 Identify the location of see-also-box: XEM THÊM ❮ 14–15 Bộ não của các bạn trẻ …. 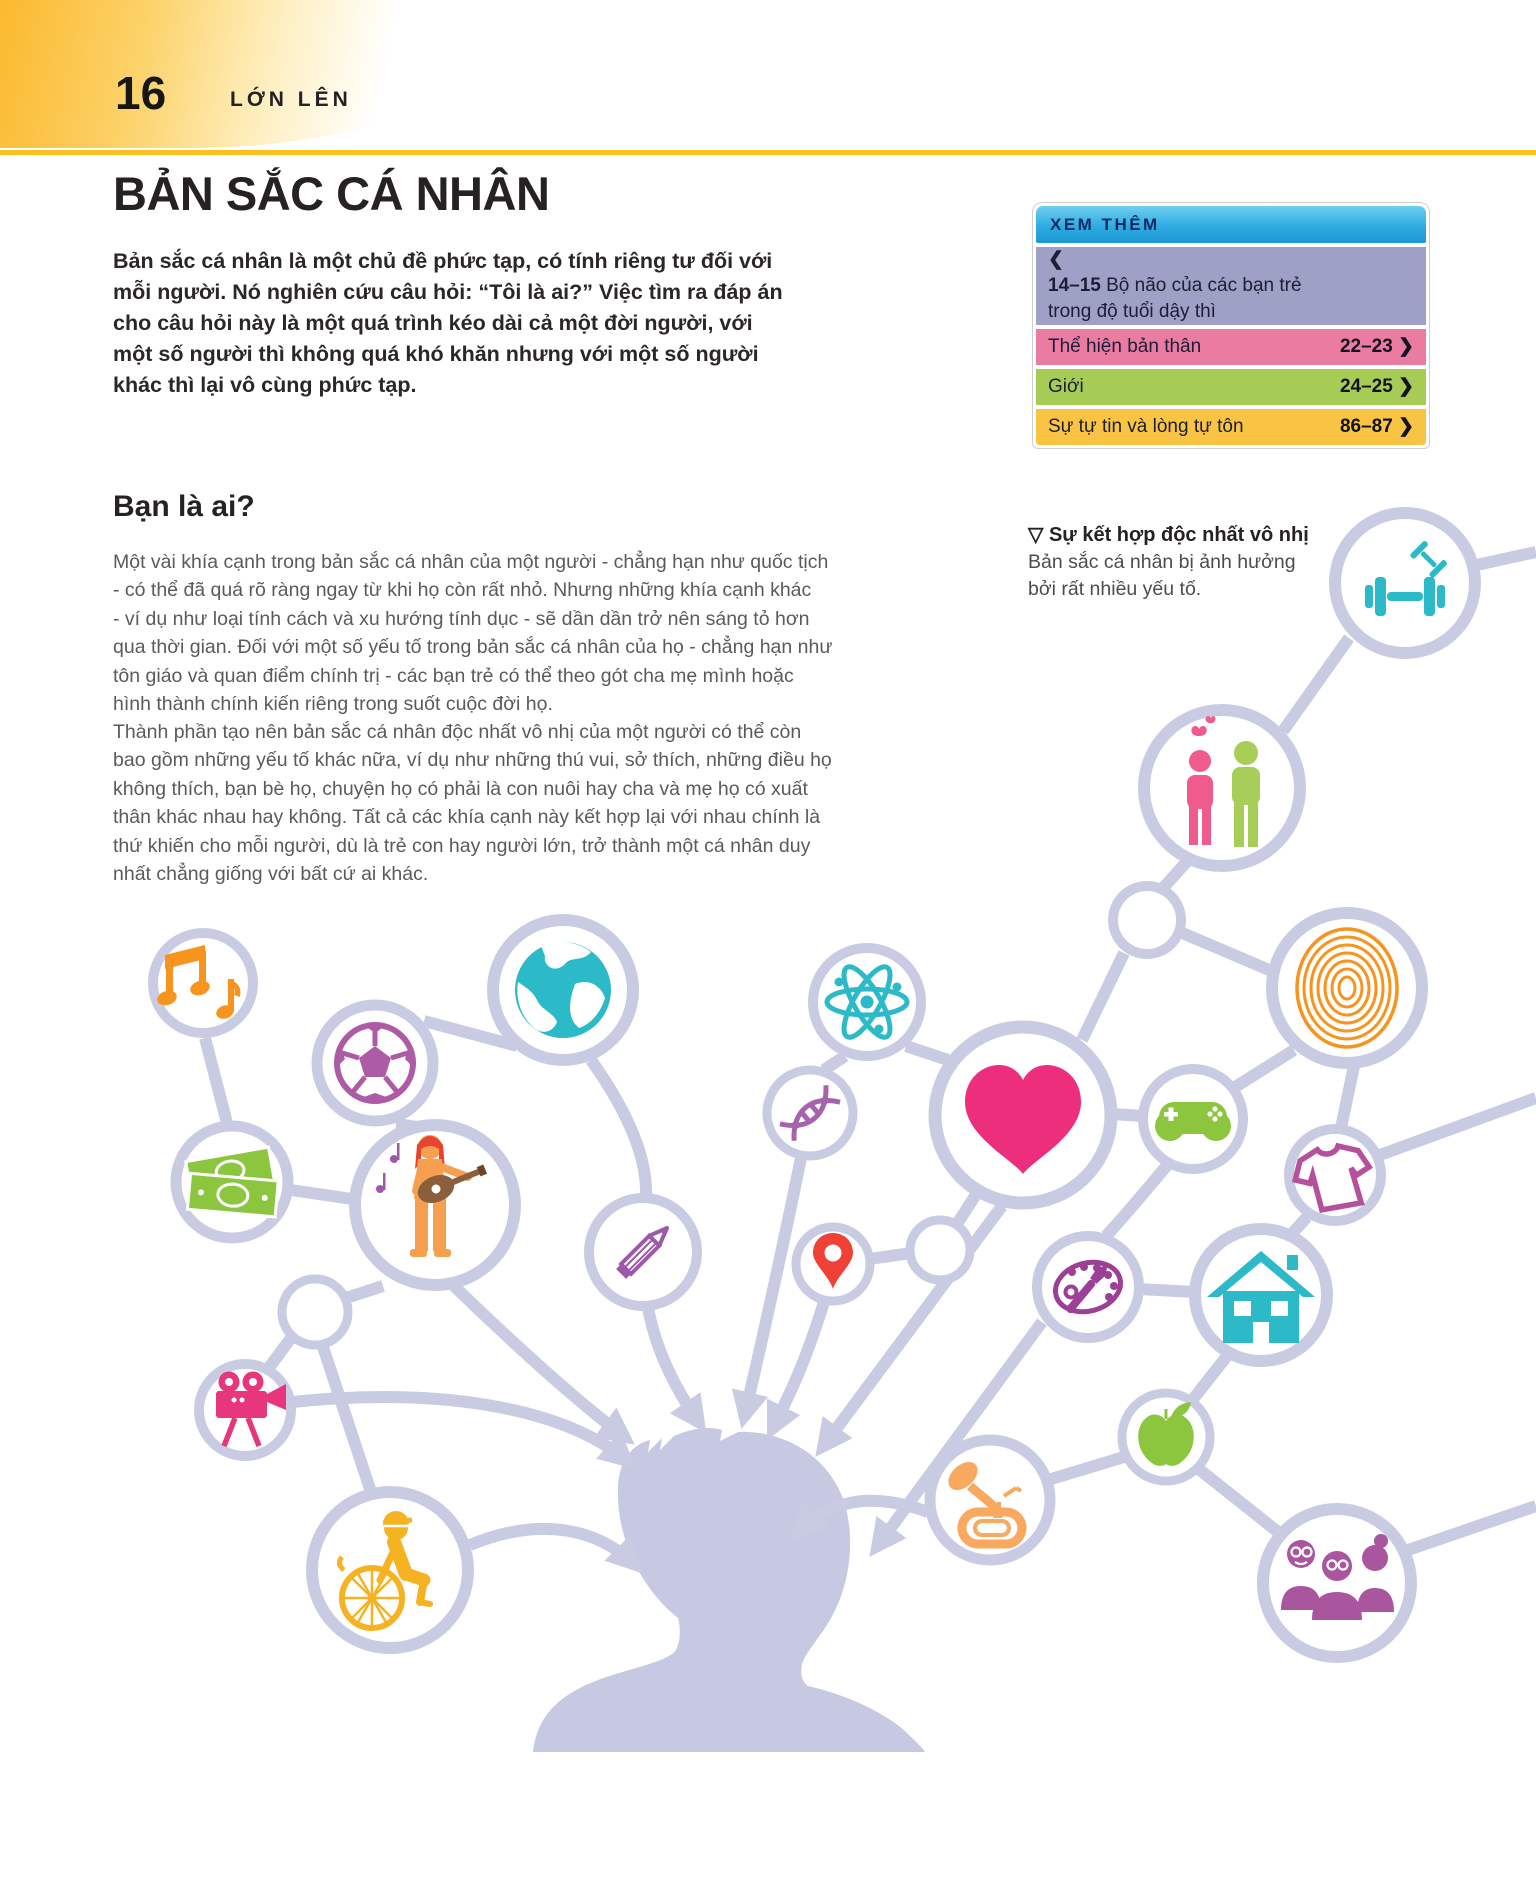
(1231, 325).